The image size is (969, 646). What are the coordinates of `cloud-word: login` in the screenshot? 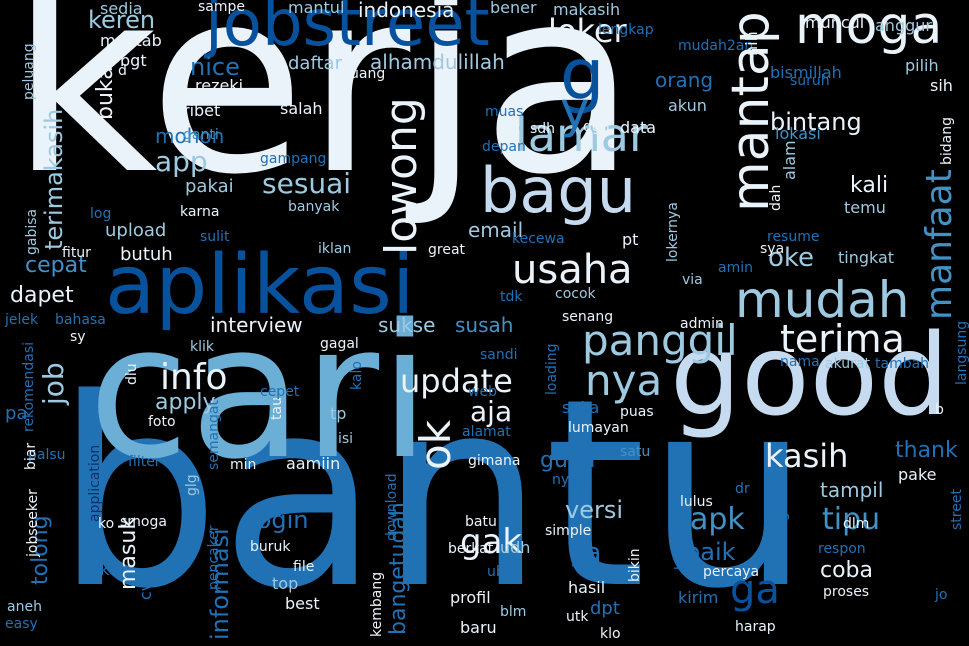 It's located at (279, 520).